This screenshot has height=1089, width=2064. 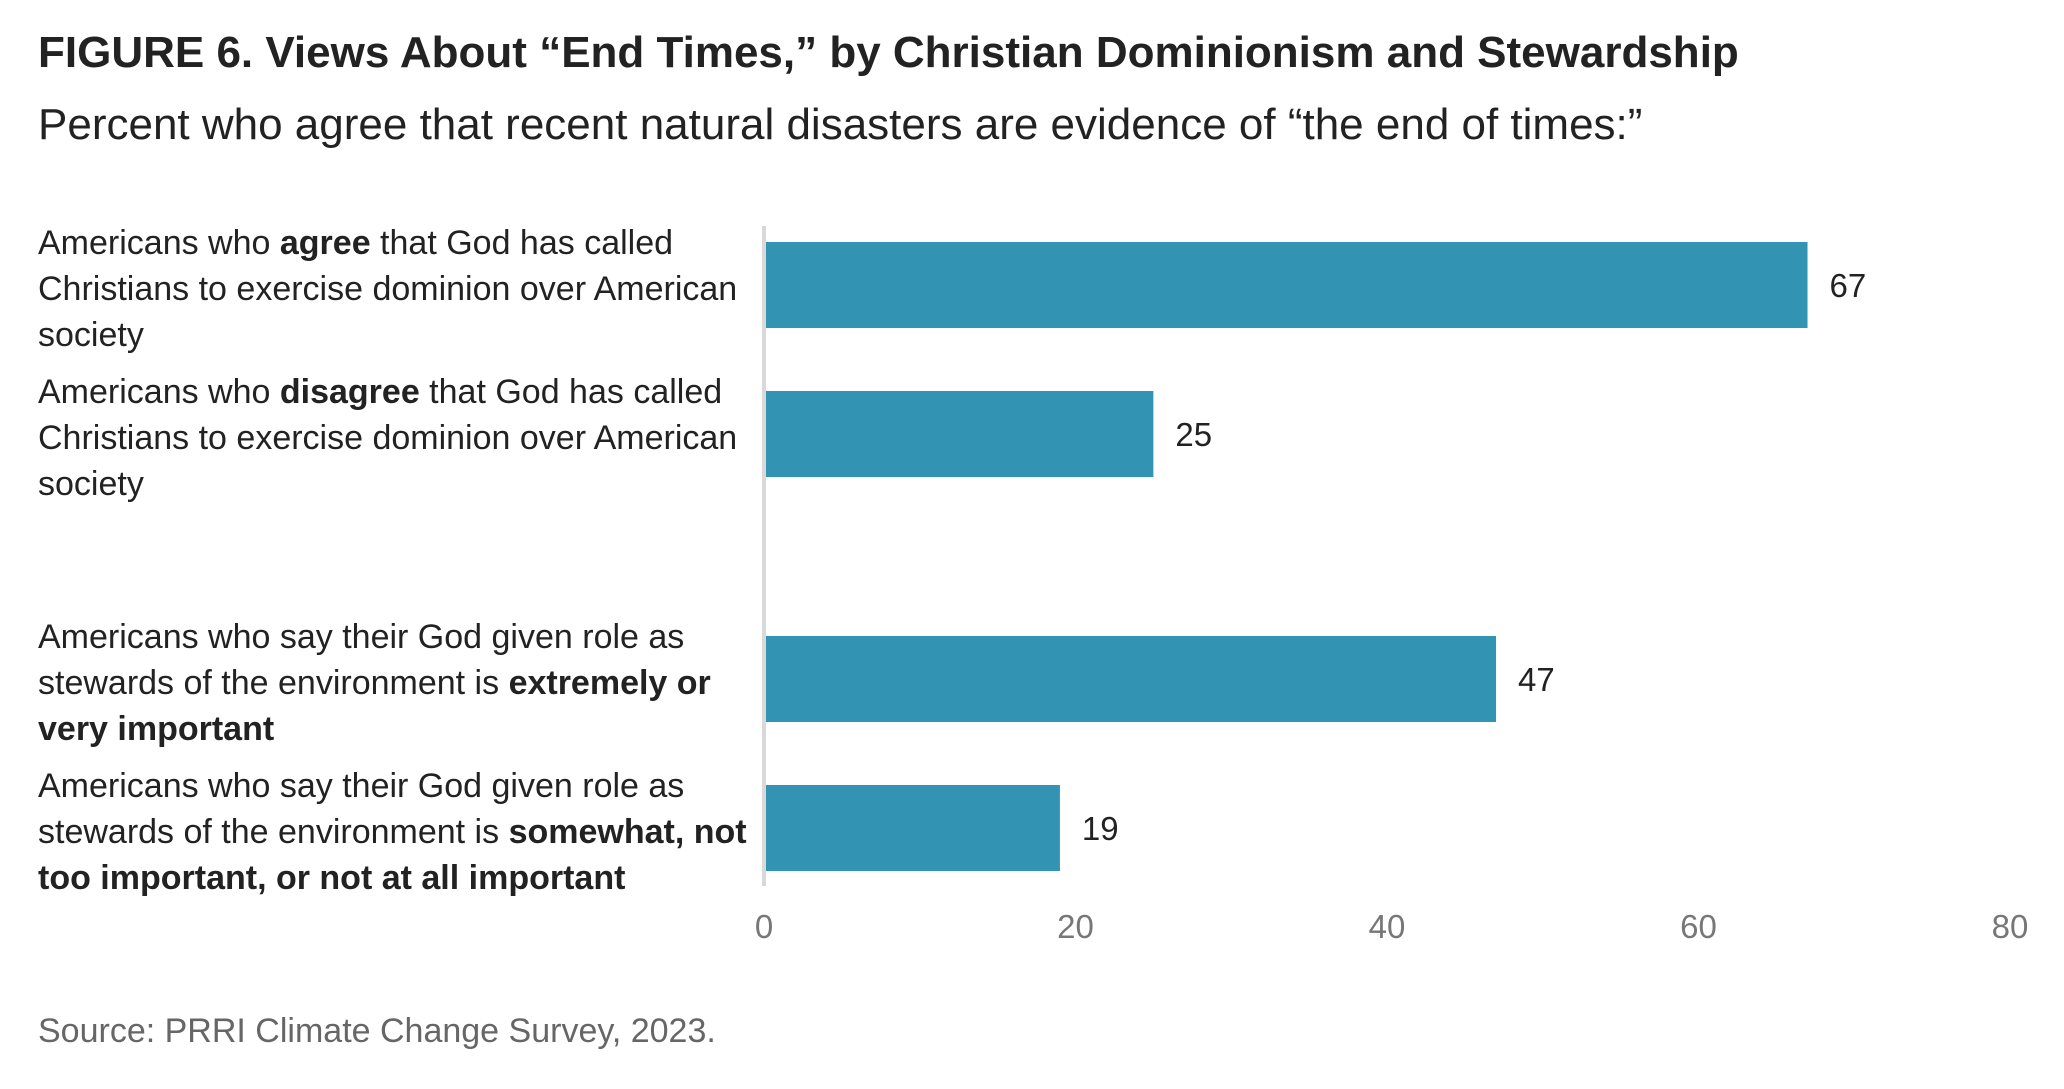 What do you see at coordinates (1075, 926) in the screenshot?
I see `x-tick-label-1: 20` at bounding box center [1075, 926].